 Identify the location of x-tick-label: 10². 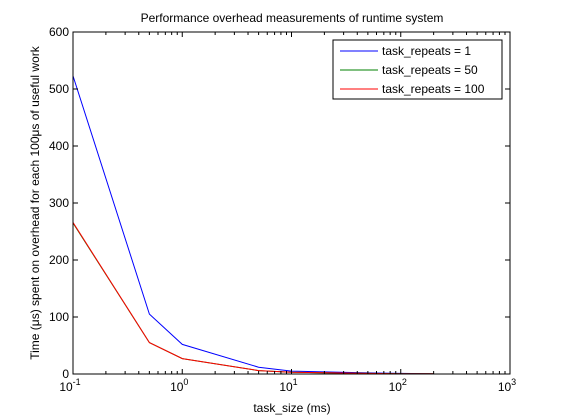
(398, 385).